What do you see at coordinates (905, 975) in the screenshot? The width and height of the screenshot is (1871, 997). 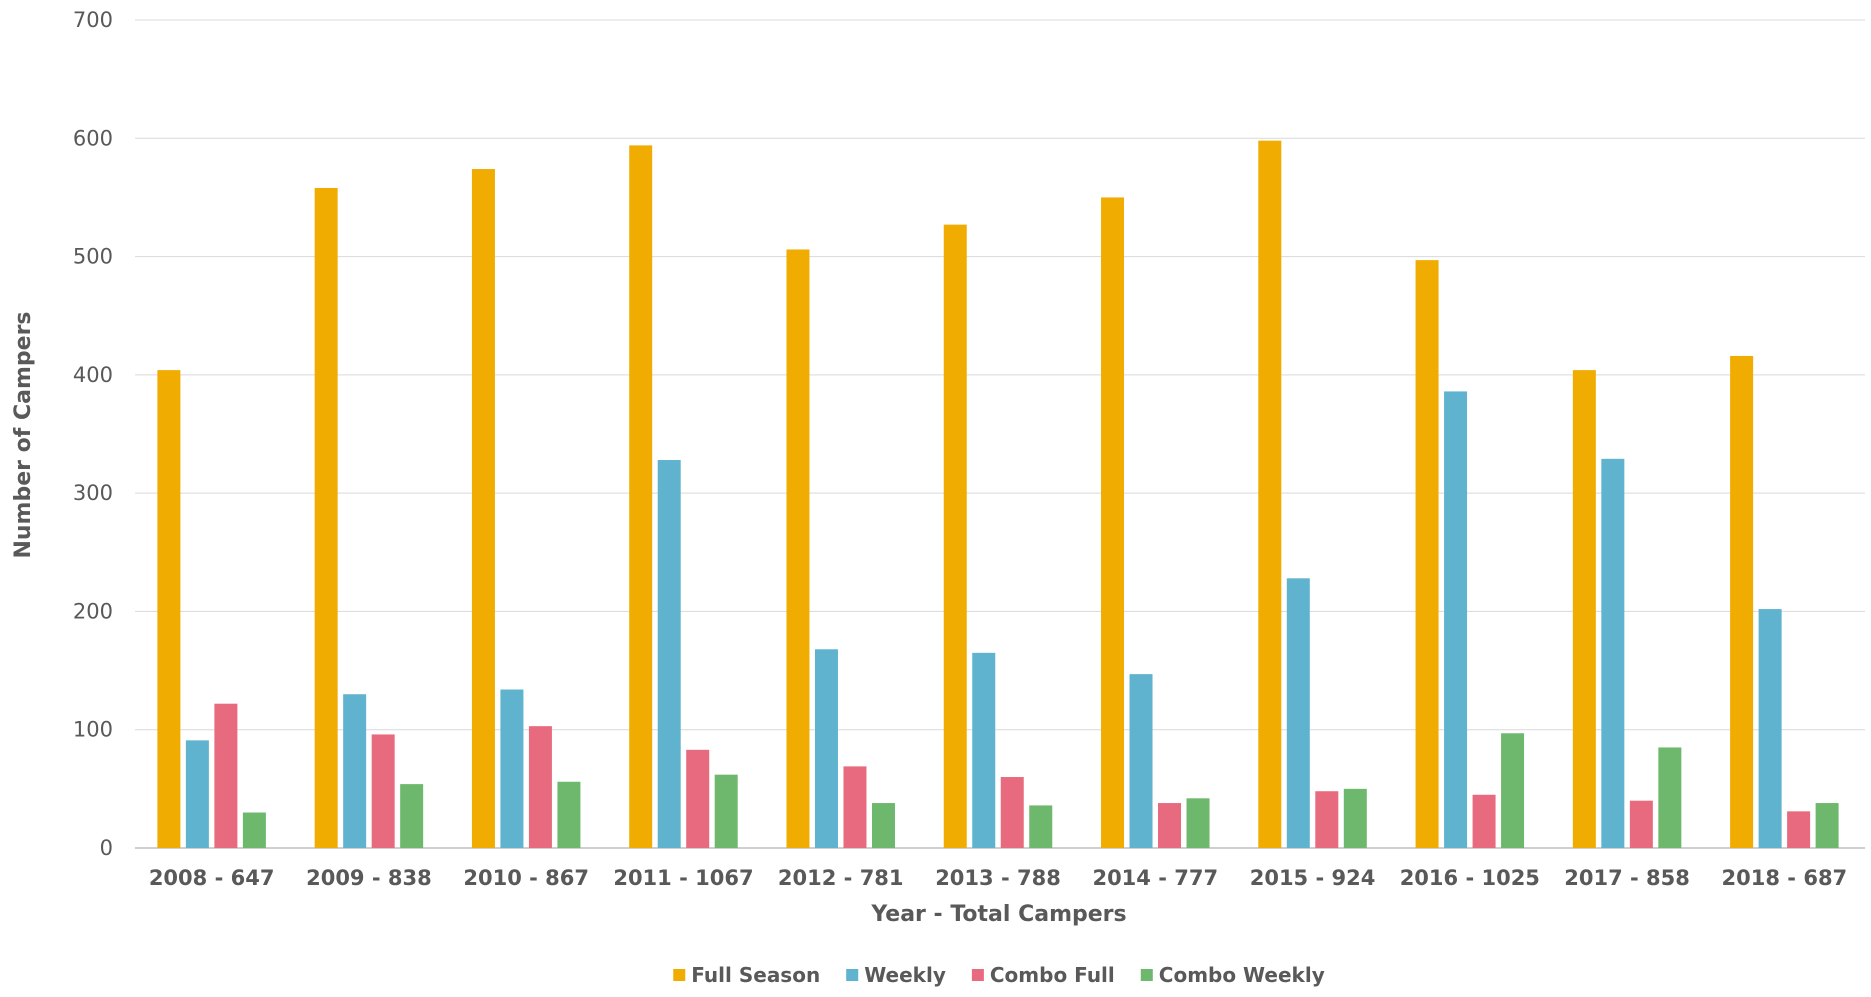 I see `legend-label: Weekly` at bounding box center [905, 975].